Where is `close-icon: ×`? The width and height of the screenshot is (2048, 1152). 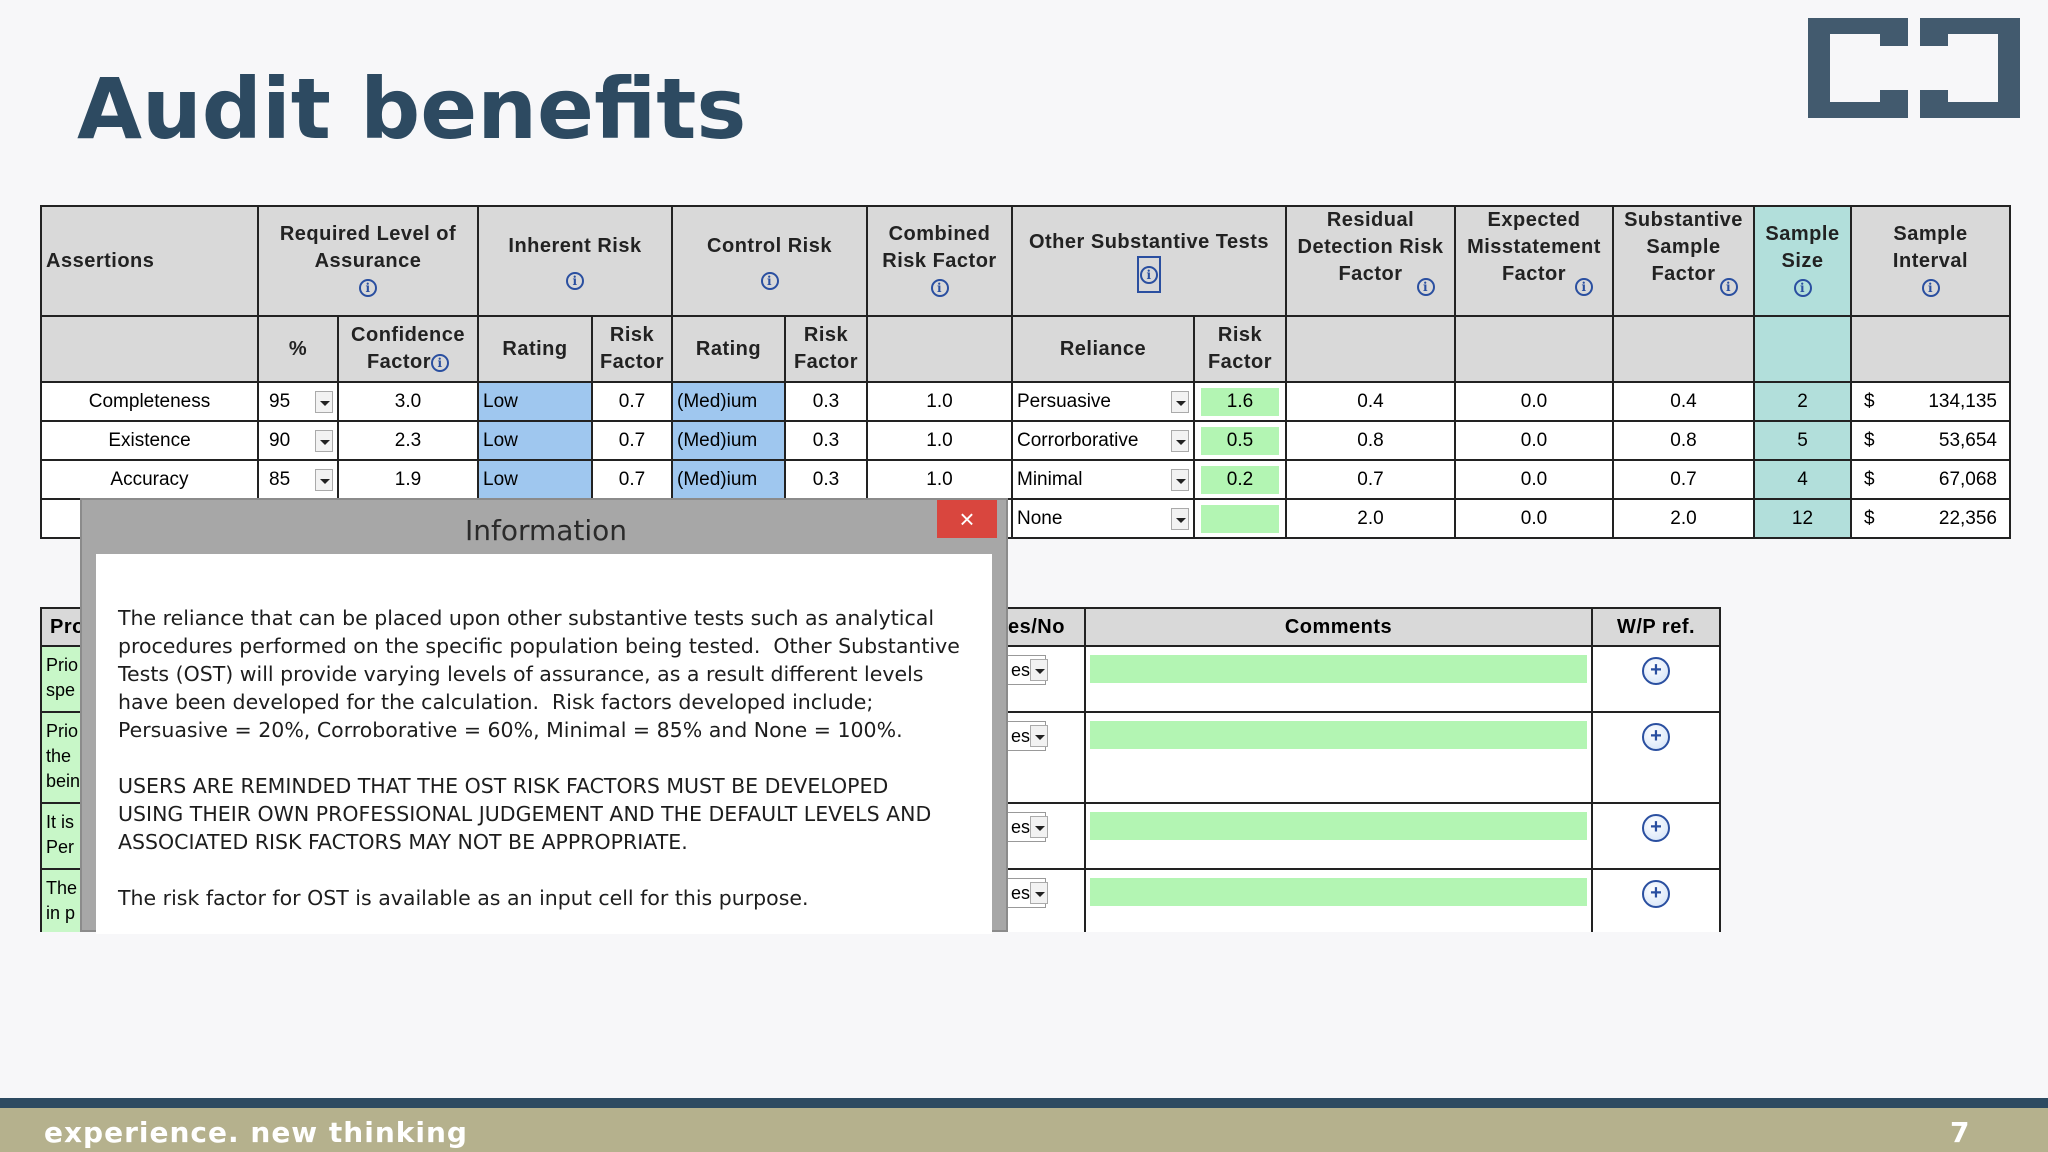
close-icon: × is located at coordinates (967, 519).